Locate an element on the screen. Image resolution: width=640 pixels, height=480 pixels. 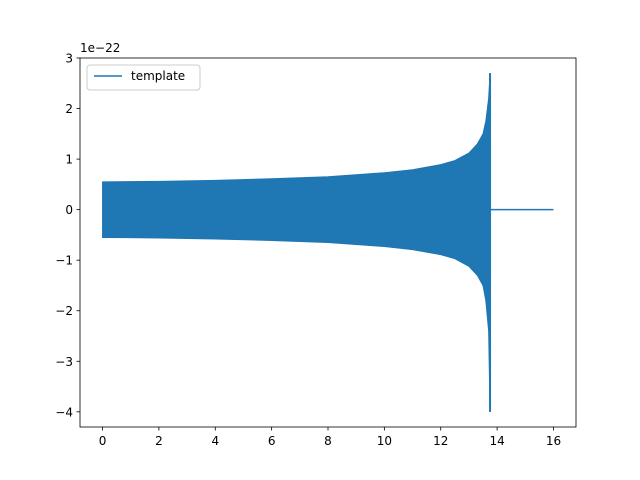
y-axis: 3 2 1 0 −1 −2 −3 −4 is located at coordinates (67, 235).